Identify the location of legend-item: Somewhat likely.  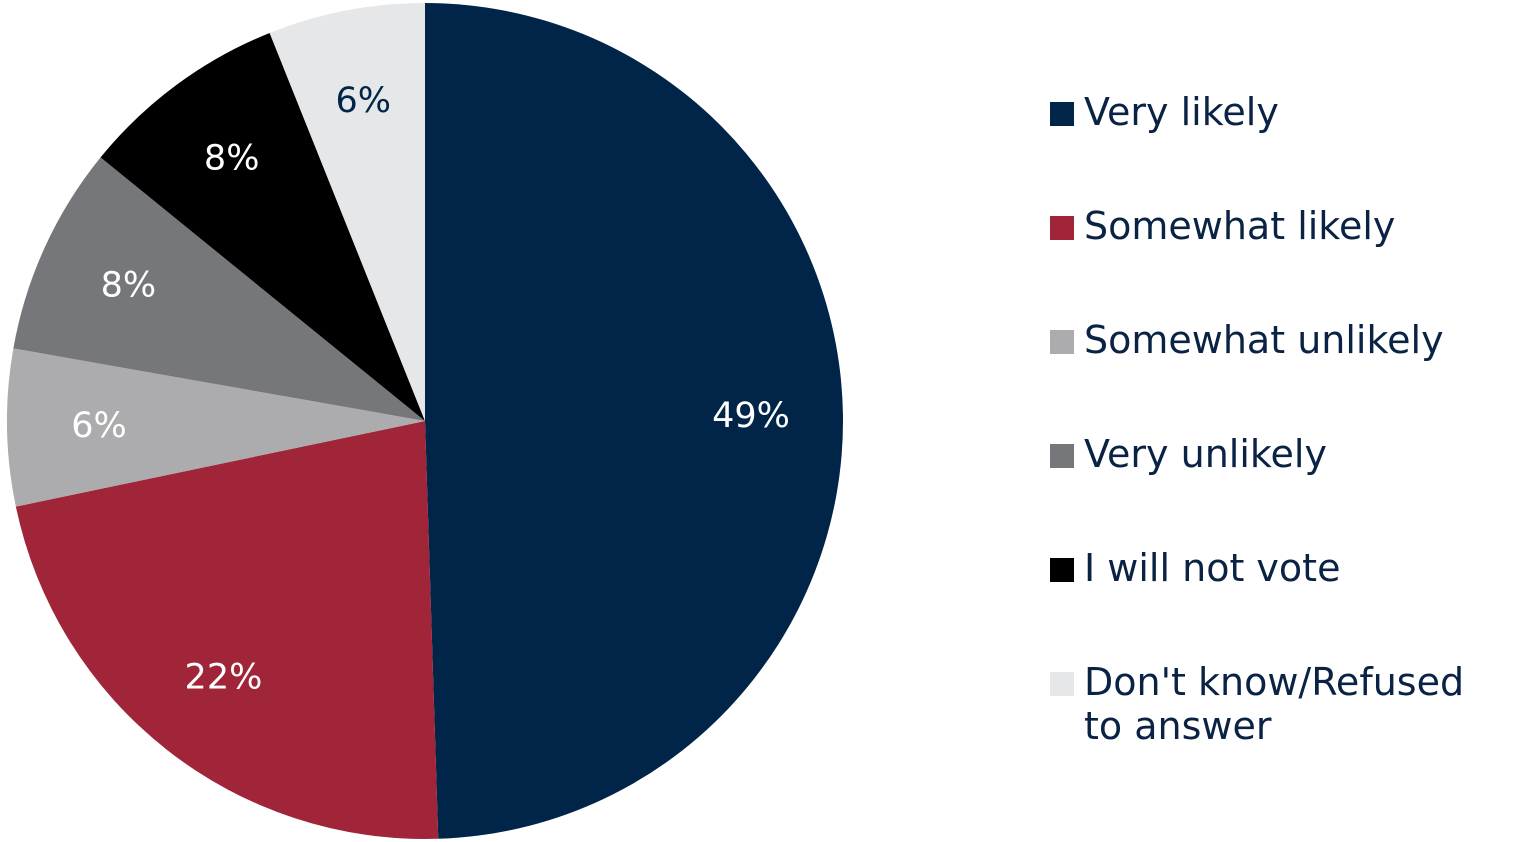
(1283, 261).